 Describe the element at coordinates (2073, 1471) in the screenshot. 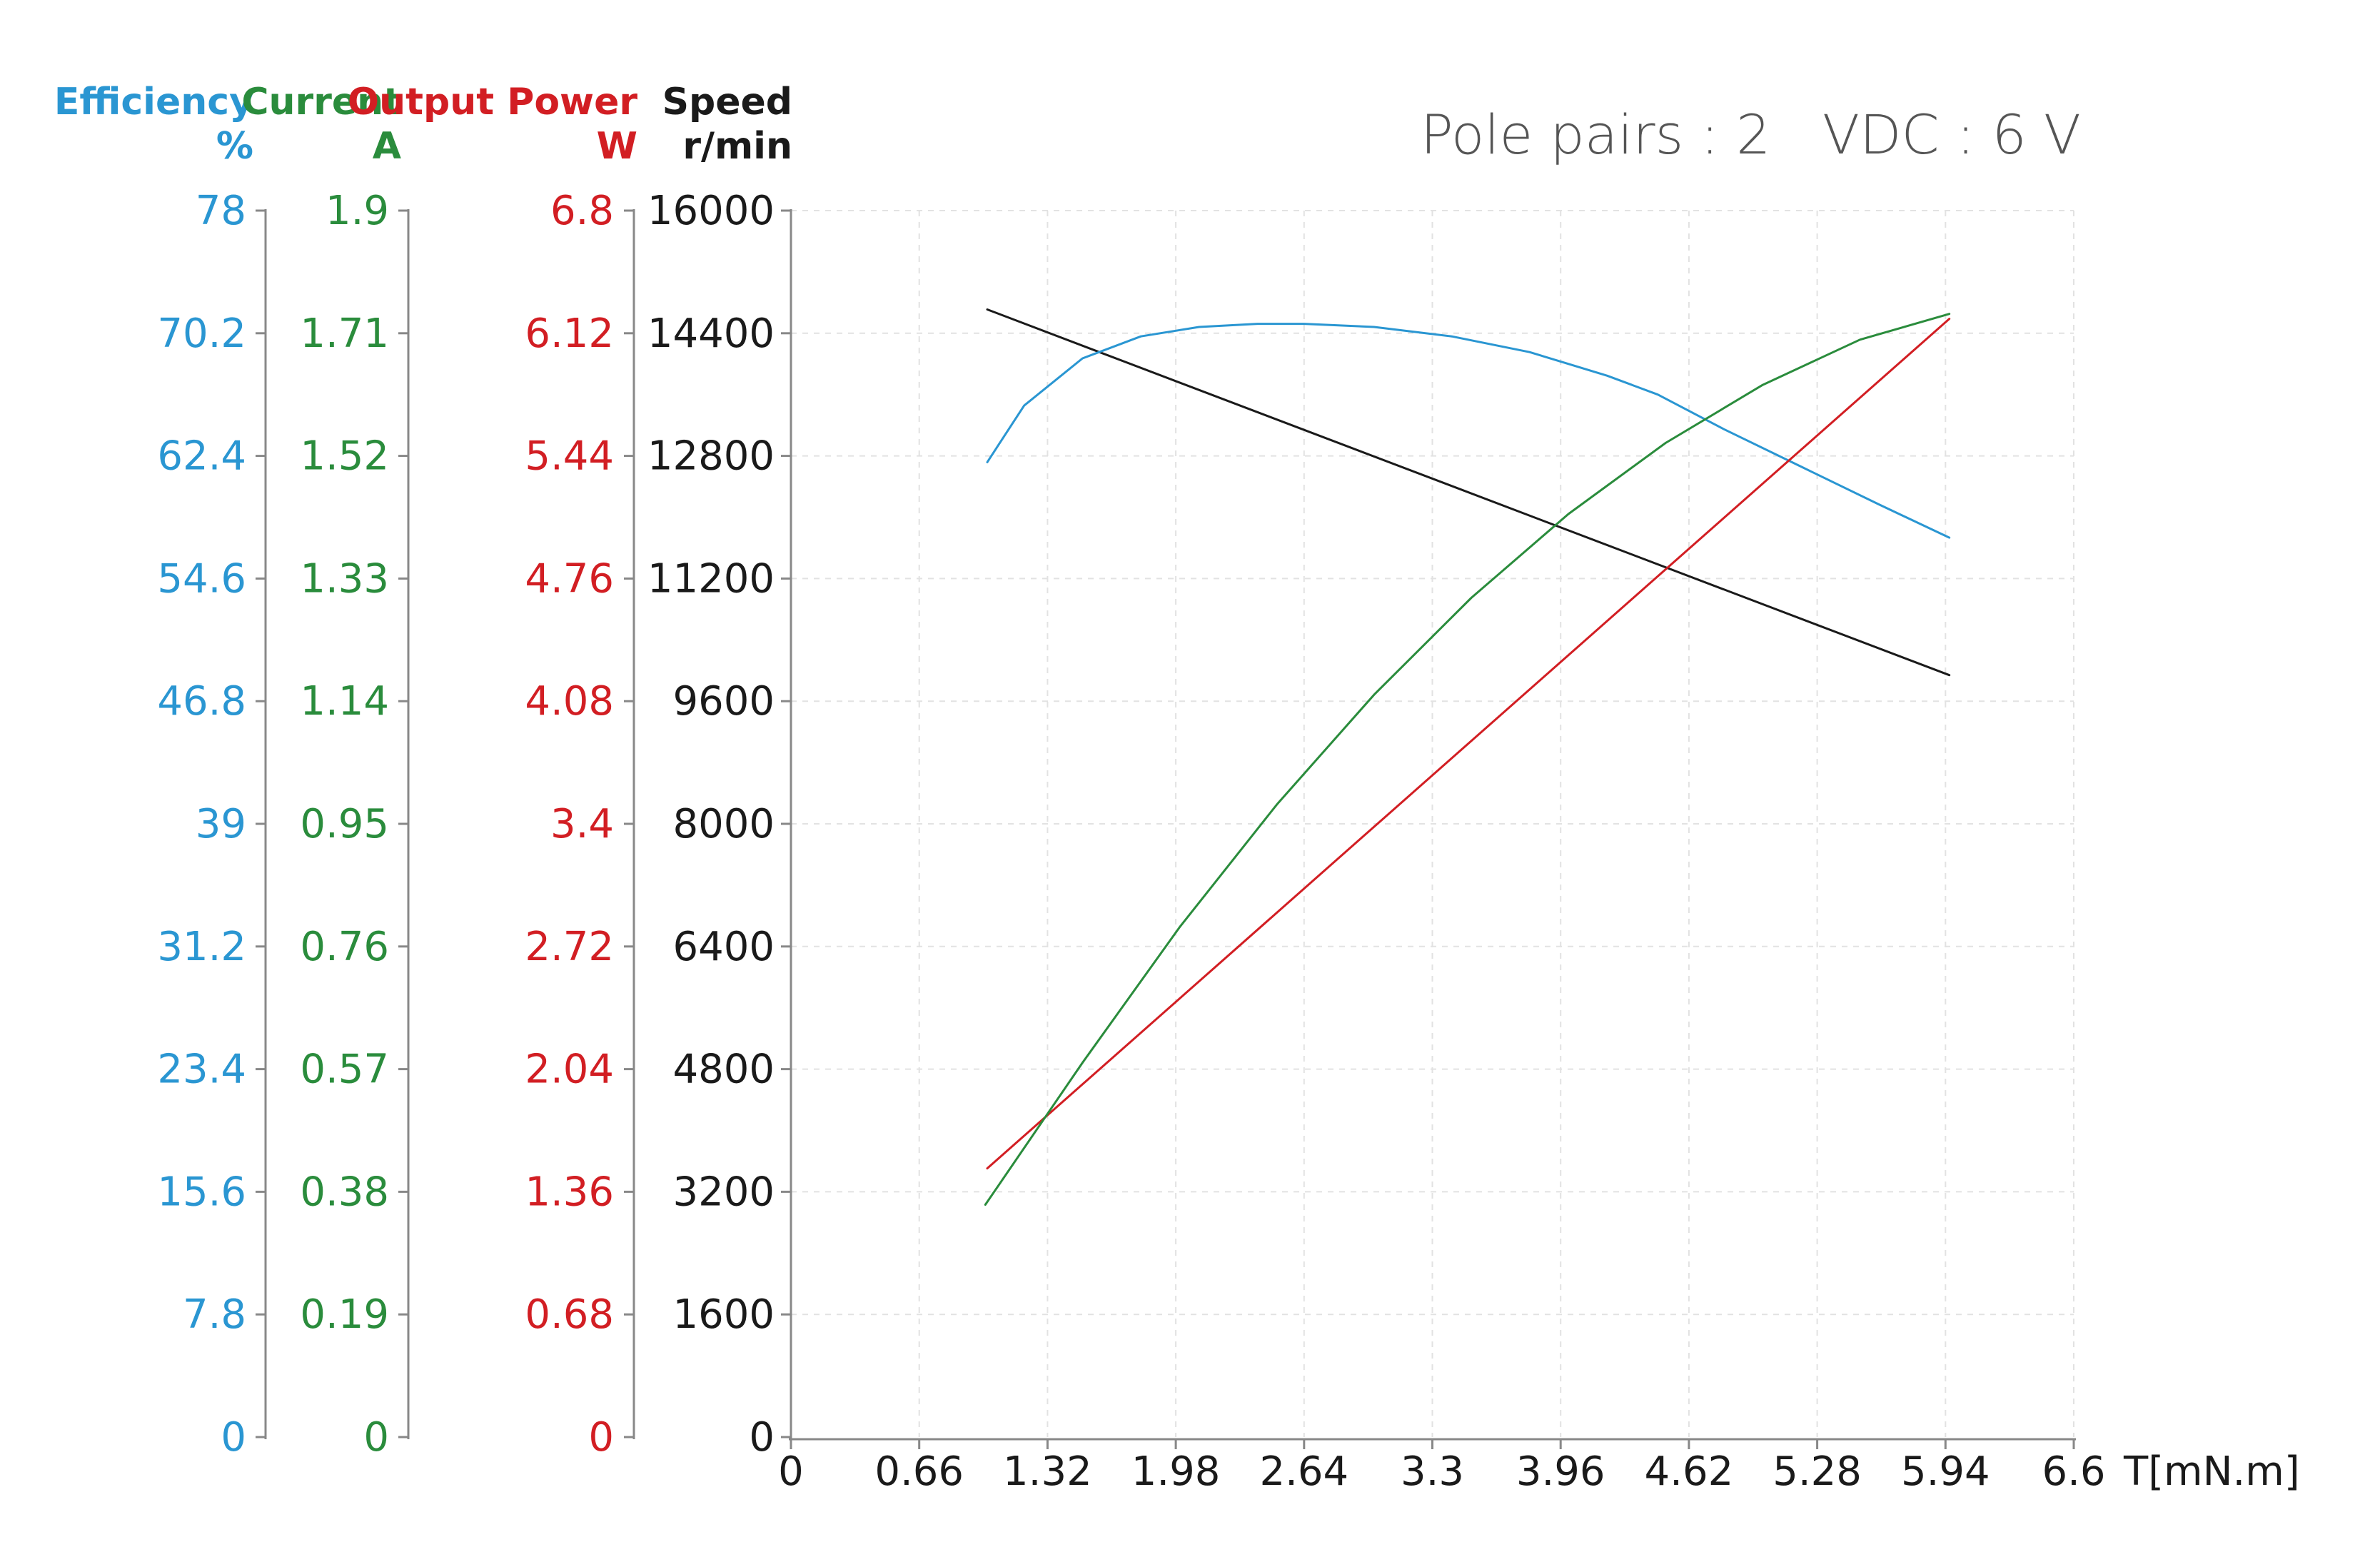

I see `x-tick-label: 6.6` at that location.